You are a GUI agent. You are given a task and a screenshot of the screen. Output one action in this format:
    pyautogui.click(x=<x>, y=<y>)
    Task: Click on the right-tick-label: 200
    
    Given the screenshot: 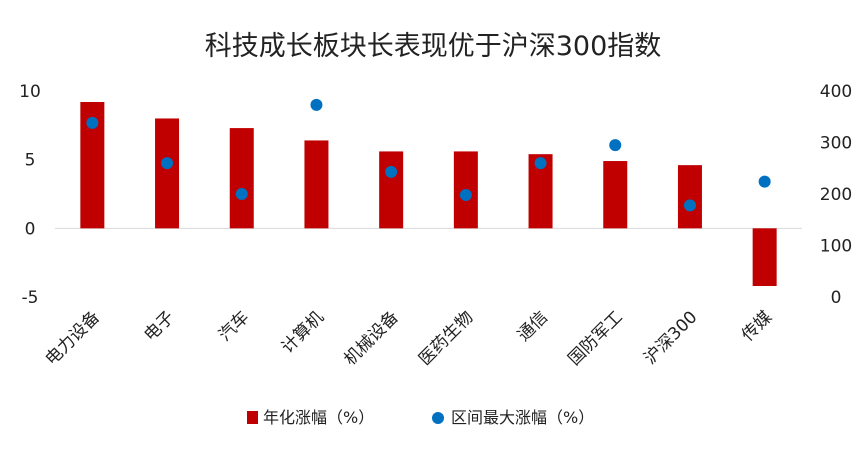 What is the action you would take?
    pyautogui.click(x=836, y=195)
    